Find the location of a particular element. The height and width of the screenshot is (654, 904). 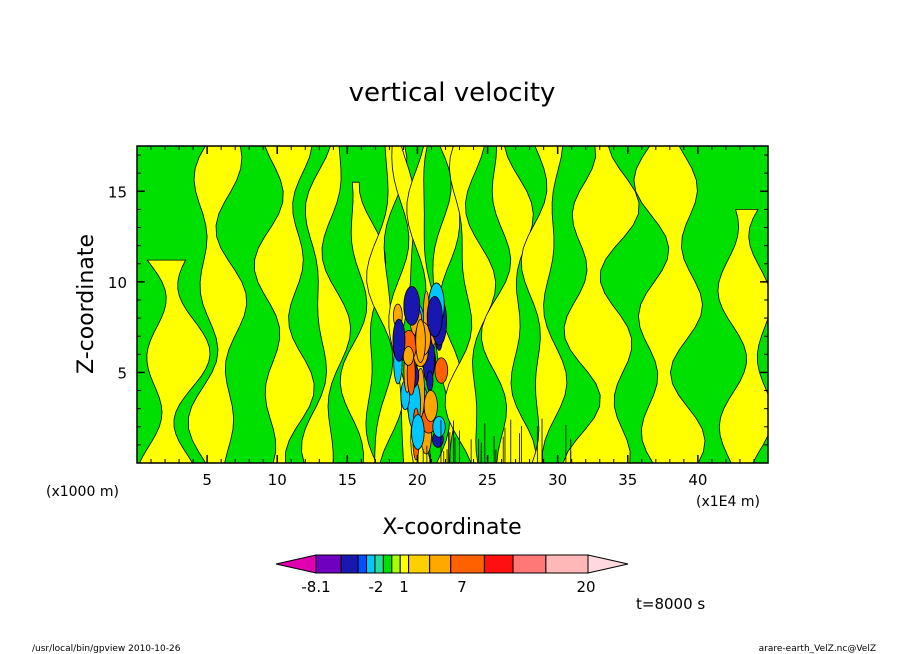

x-tick-label: 5 is located at coordinates (207, 480).